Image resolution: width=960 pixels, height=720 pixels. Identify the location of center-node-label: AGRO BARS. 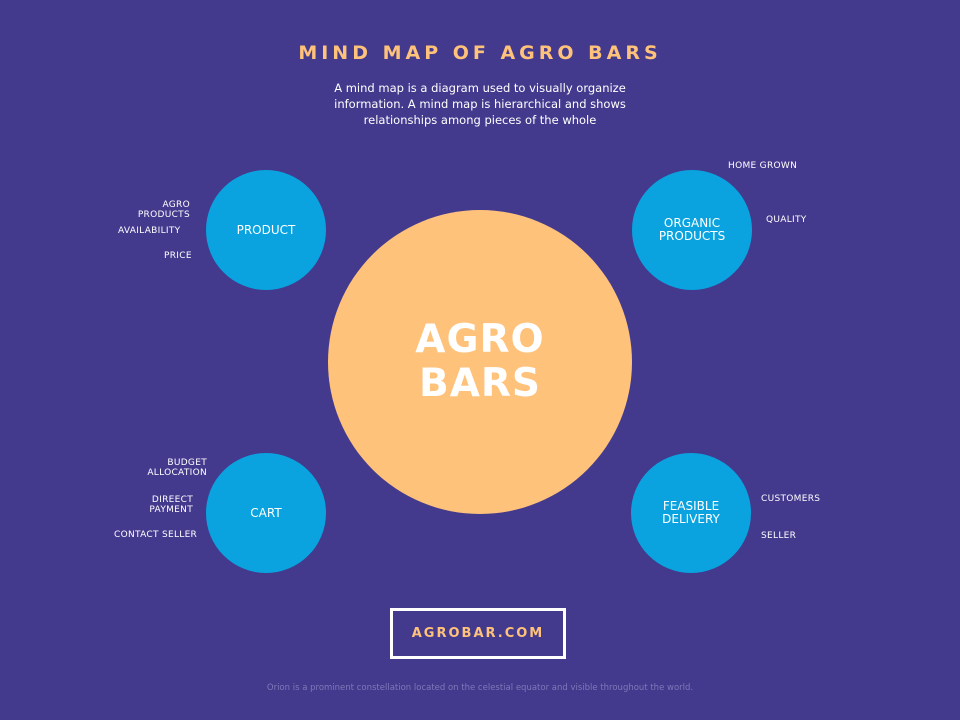
(480, 361).